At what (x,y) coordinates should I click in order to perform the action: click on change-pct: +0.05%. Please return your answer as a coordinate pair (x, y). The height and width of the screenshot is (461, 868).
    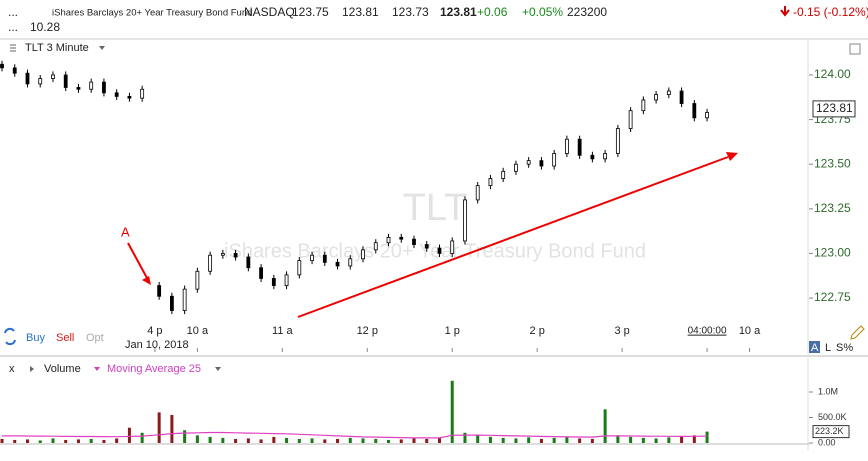
    Looking at the image, I should click on (542, 12).